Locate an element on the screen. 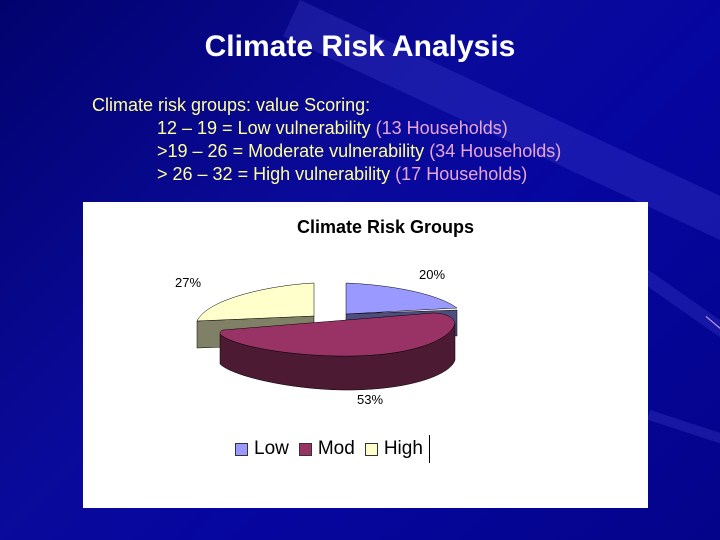 The image size is (720, 540). label-high: 27% is located at coordinates (188, 282).